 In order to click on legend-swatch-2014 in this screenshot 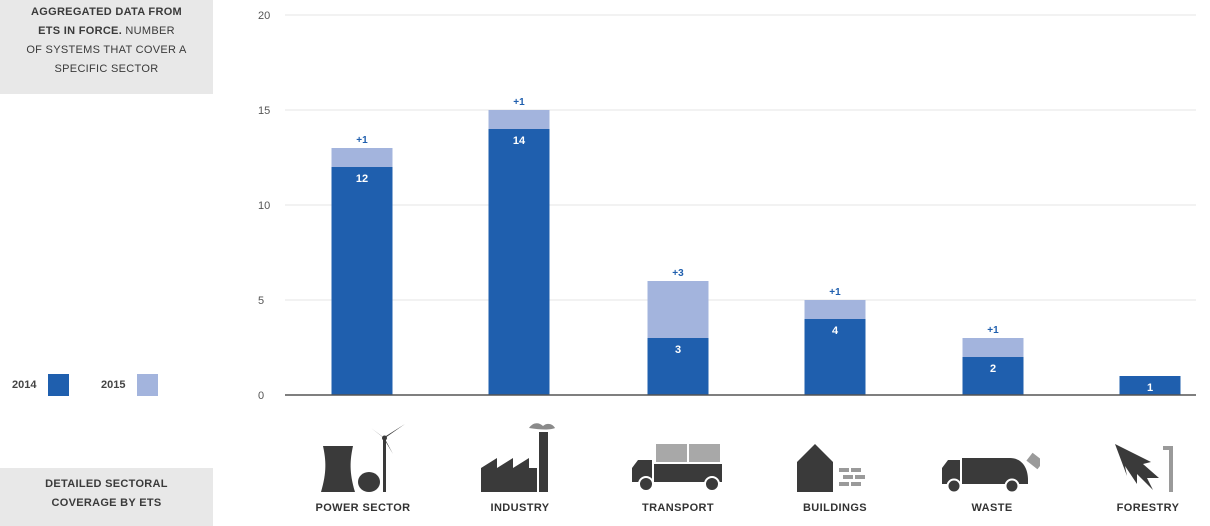, I will do `click(59, 385)`.